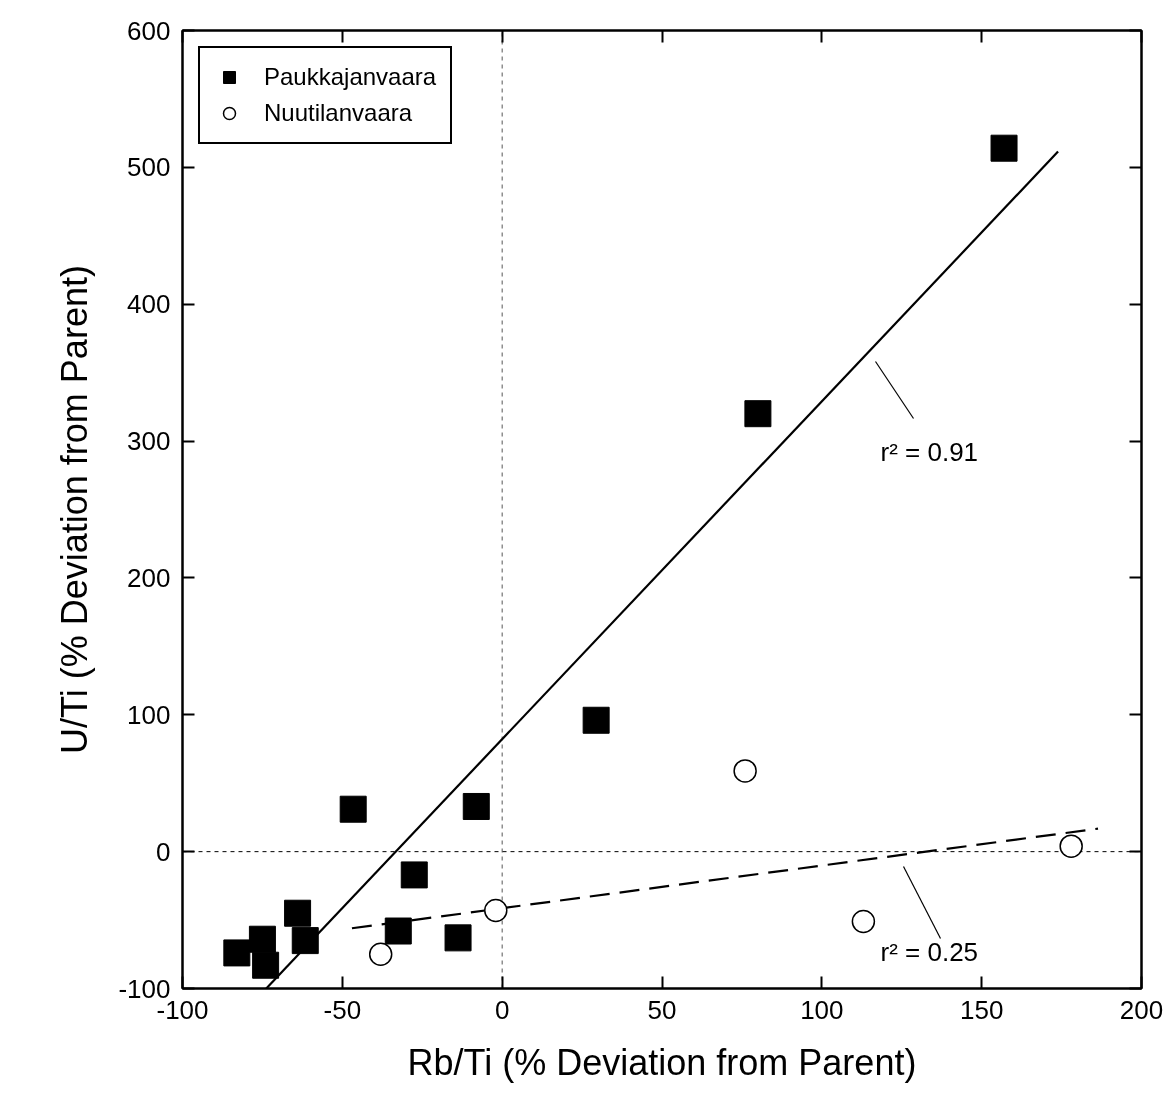 The image size is (1176, 1118). What do you see at coordinates (149, 714) in the screenshot?
I see `y-tick-label: 100` at bounding box center [149, 714].